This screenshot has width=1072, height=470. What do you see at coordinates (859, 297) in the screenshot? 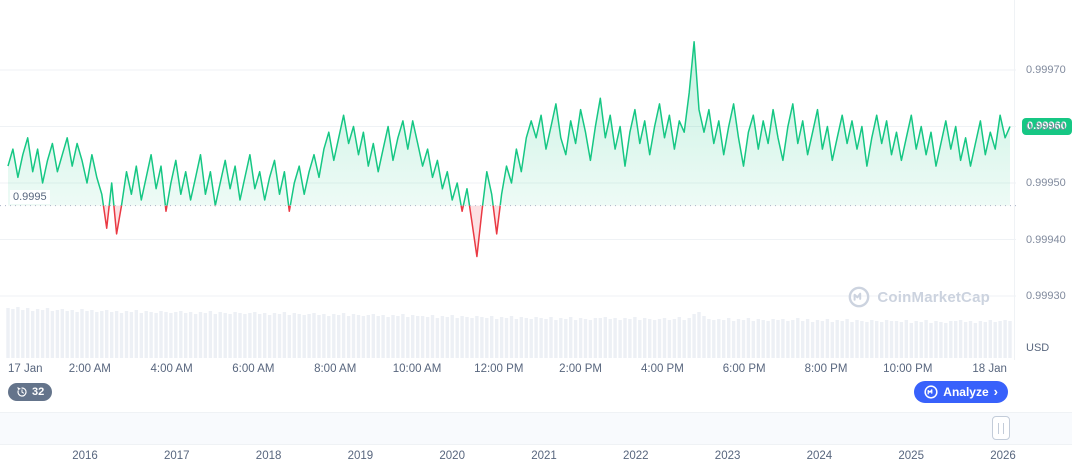
I see `coinmarketcap-logo-icon` at bounding box center [859, 297].